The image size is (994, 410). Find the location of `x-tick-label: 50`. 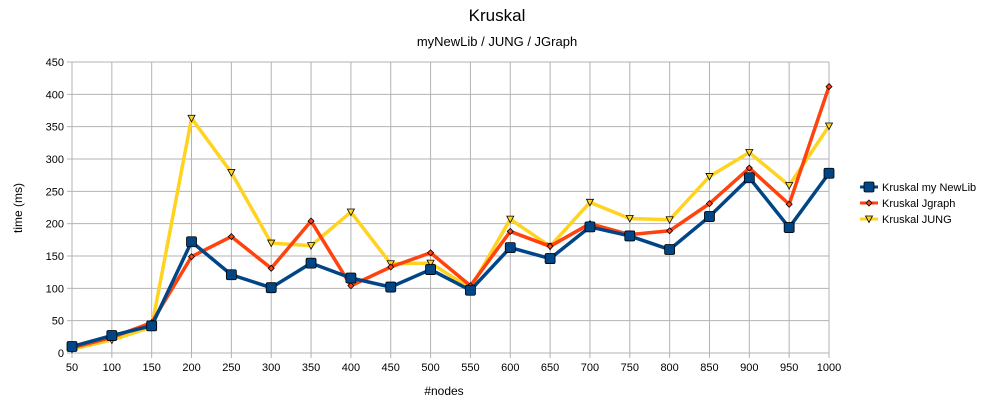

x-tick-label: 50 is located at coordinates (72, 368).